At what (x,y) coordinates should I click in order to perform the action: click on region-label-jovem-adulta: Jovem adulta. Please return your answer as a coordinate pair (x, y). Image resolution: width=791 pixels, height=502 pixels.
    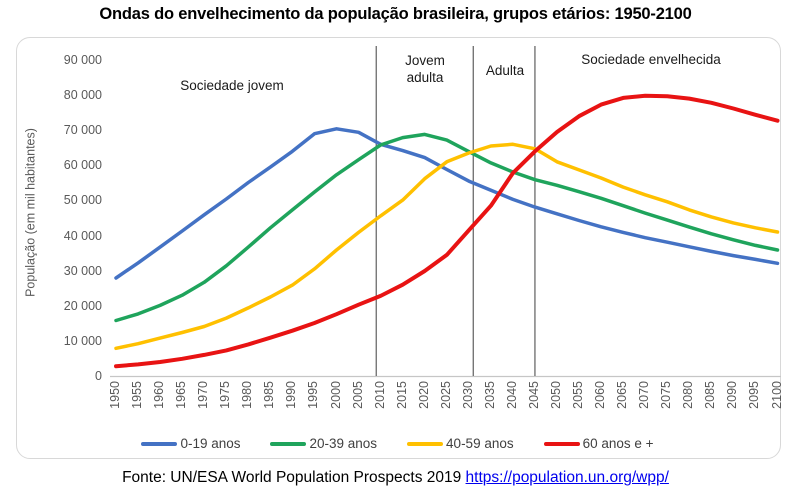
    Looking at the image, I should click on (425, 69).